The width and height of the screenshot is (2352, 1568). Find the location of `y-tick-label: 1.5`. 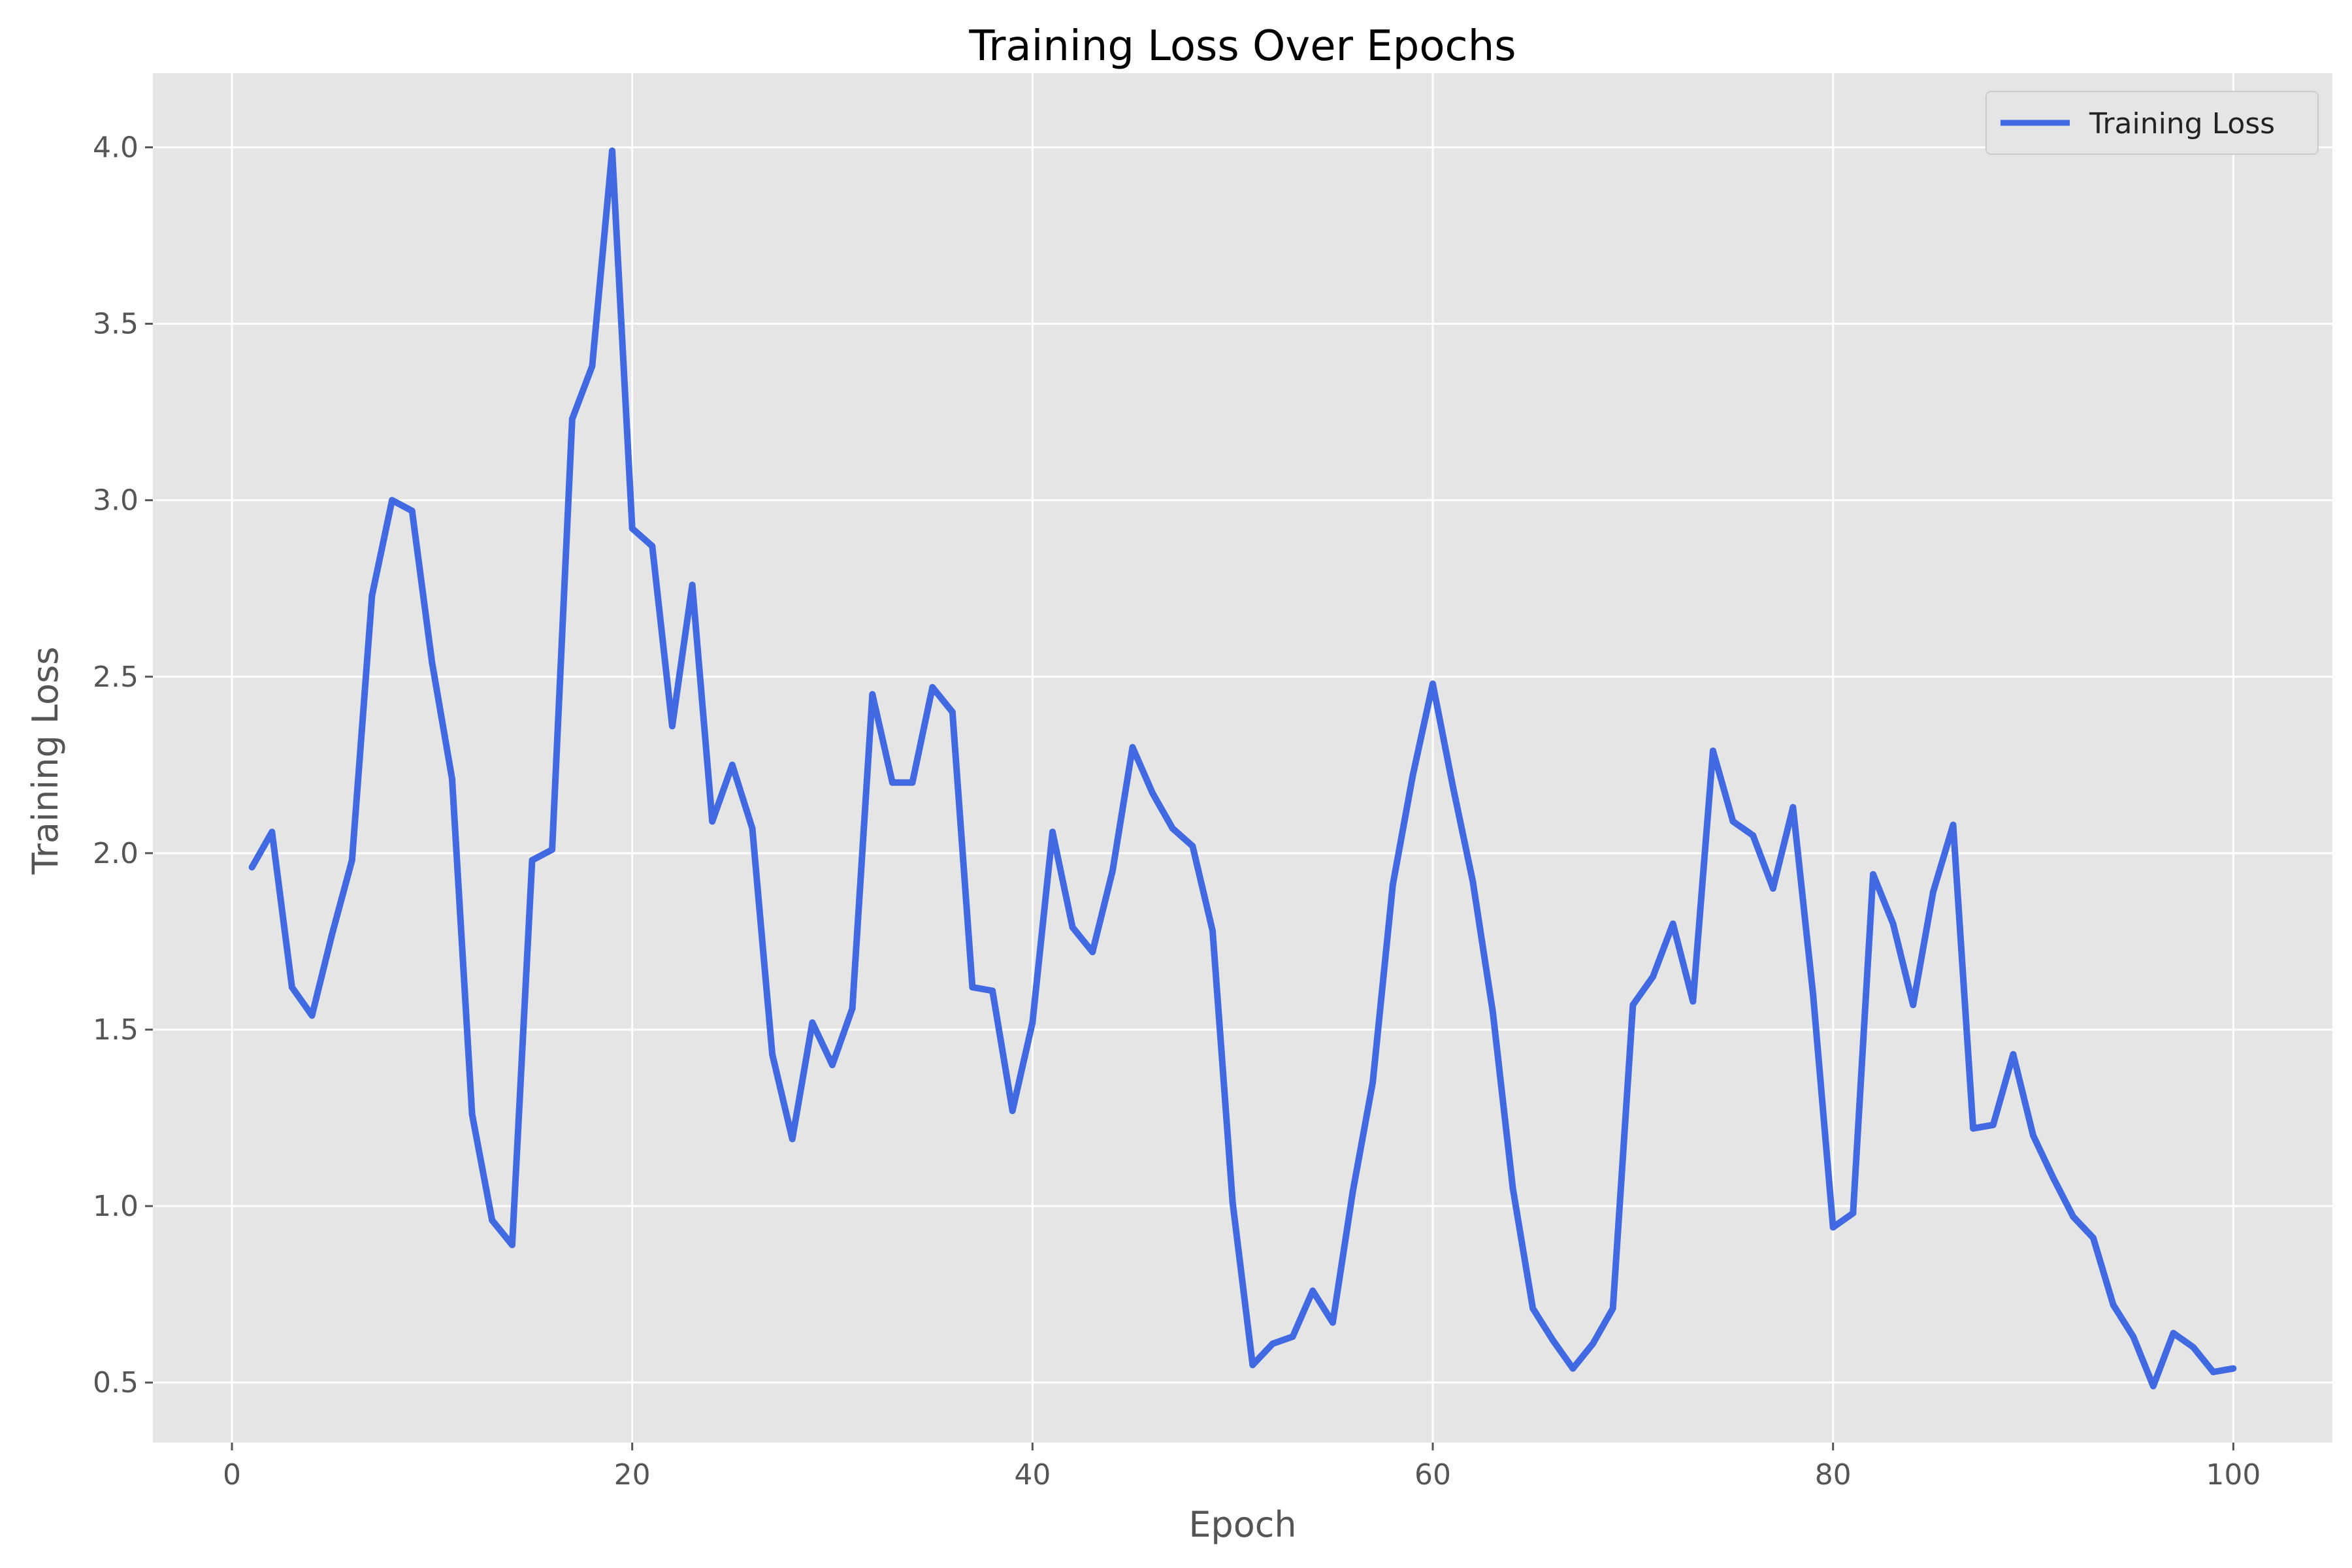

y-tick-label: 1.5 is located at coordinates (116, 1030).